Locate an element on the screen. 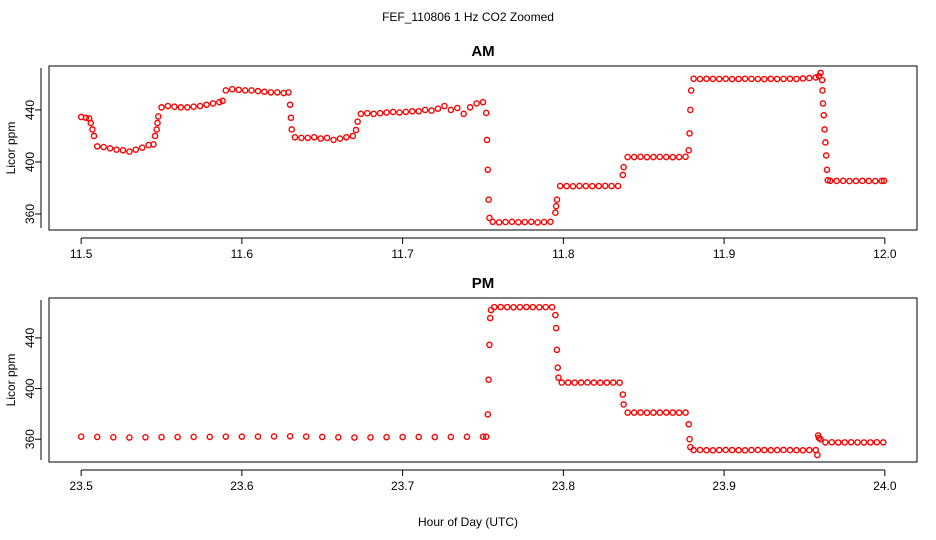 The height and width of the screenshot is (540, 936). y-axis-label: Licor ppm is located at coordinates (11, 380).